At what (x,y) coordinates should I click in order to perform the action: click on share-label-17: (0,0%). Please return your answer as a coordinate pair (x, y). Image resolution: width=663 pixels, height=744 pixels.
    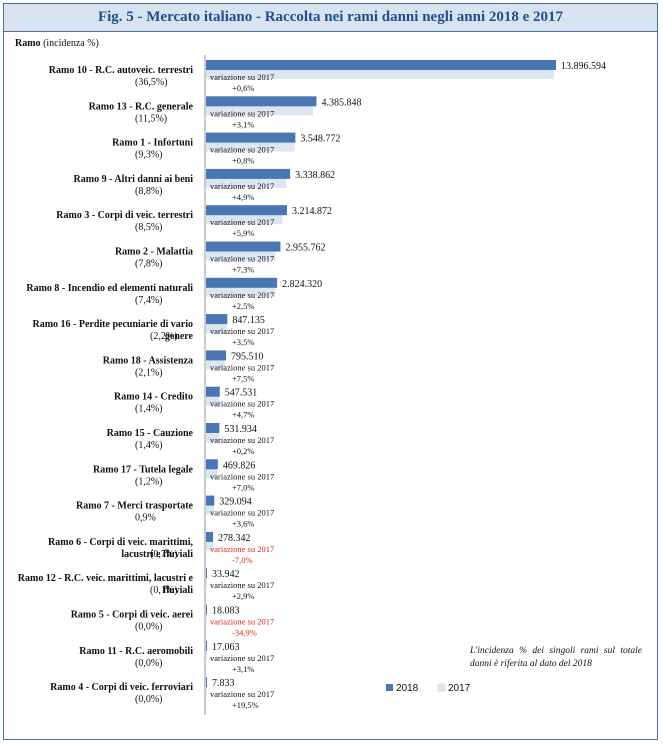
    Looking at the image, I should click on (149, 663).